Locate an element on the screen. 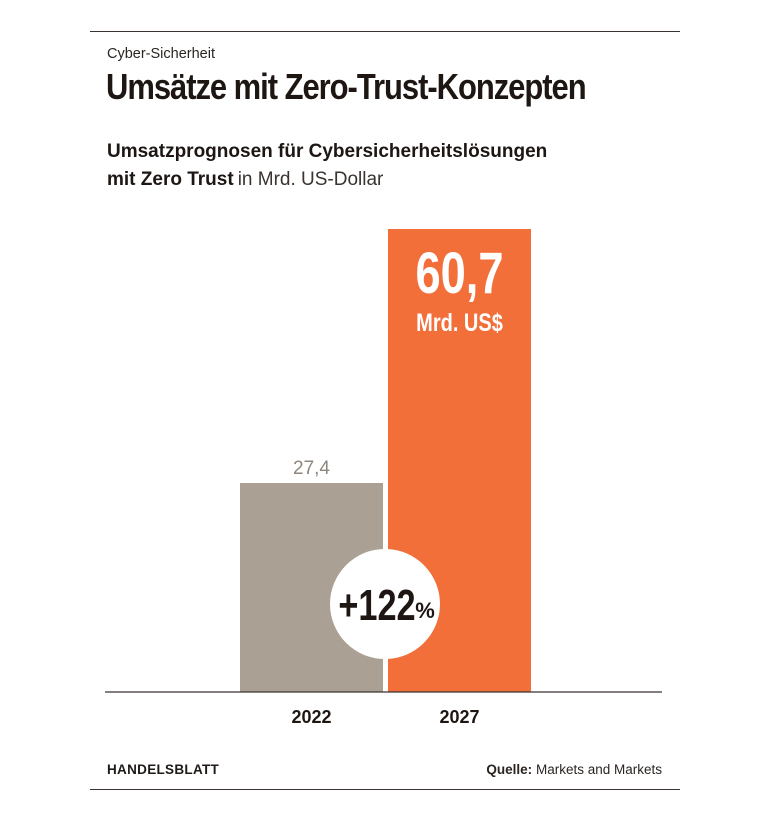 The width and height of the screenshot is (760, 814). chart-title: Umsätze mit Zero-Trust-Konzepten is located at coordinates (346, 86).